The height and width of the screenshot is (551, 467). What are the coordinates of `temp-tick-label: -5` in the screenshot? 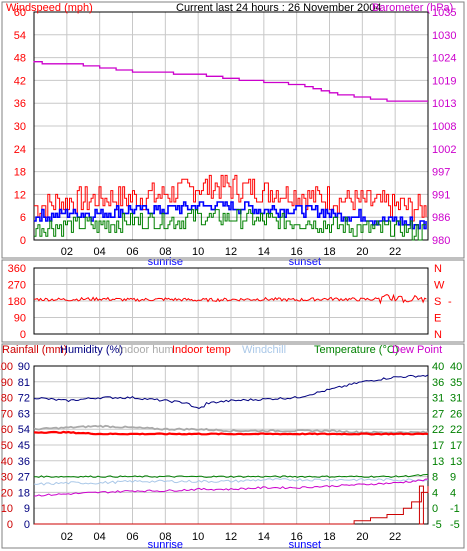 It's located at (437, 525).